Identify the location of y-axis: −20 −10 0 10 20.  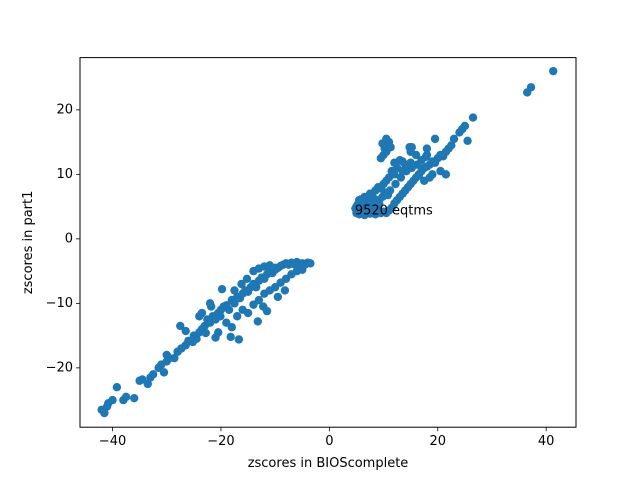
(63, 238).